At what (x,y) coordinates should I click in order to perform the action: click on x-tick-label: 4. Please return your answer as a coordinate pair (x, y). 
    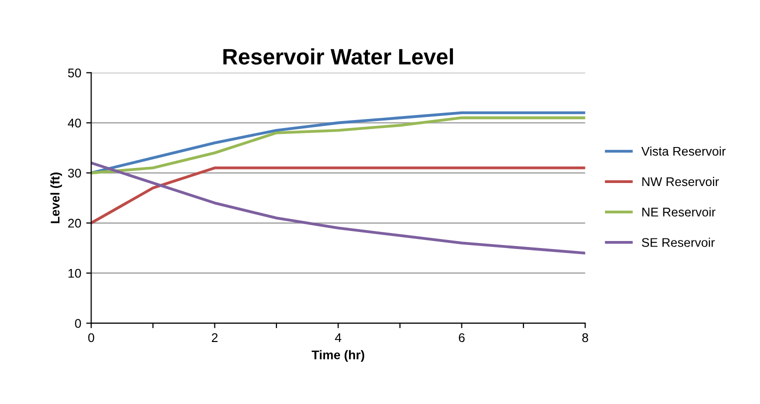
    Looking at the image, I should click on (338, 337).